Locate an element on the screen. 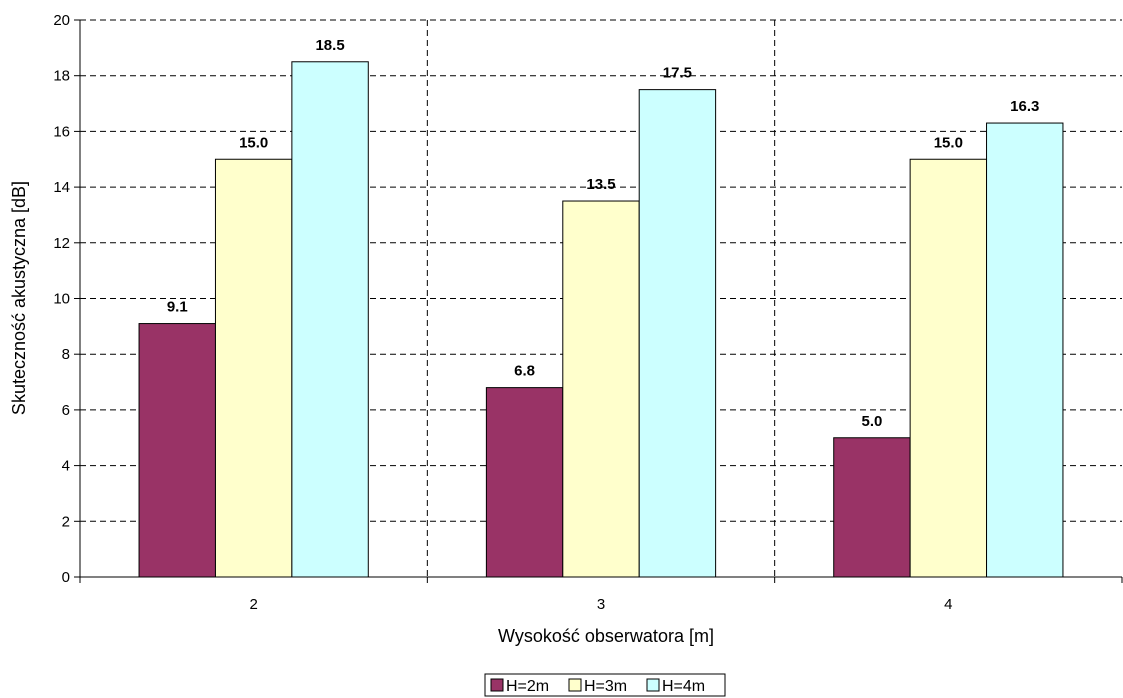 This screenshot has height=698, width=1123. x-axis-title: Wysokość obserwatora [m] is located at coordinates (606, 636).